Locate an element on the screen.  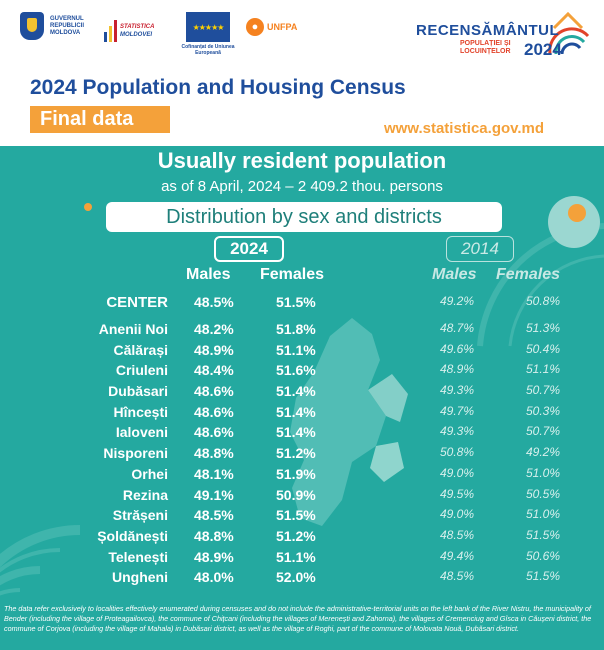
page-title: 2024 Population and Housing Census is located at coordinates (218, 87).